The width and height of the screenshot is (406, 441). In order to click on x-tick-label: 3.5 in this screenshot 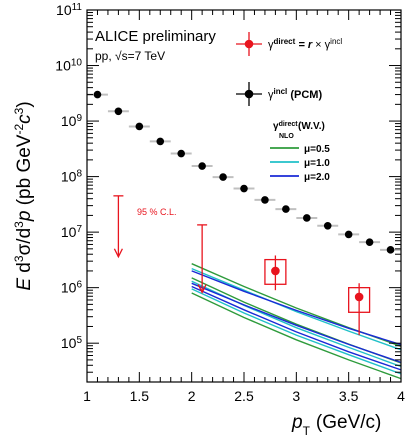, I will do `click(349, 396)`.